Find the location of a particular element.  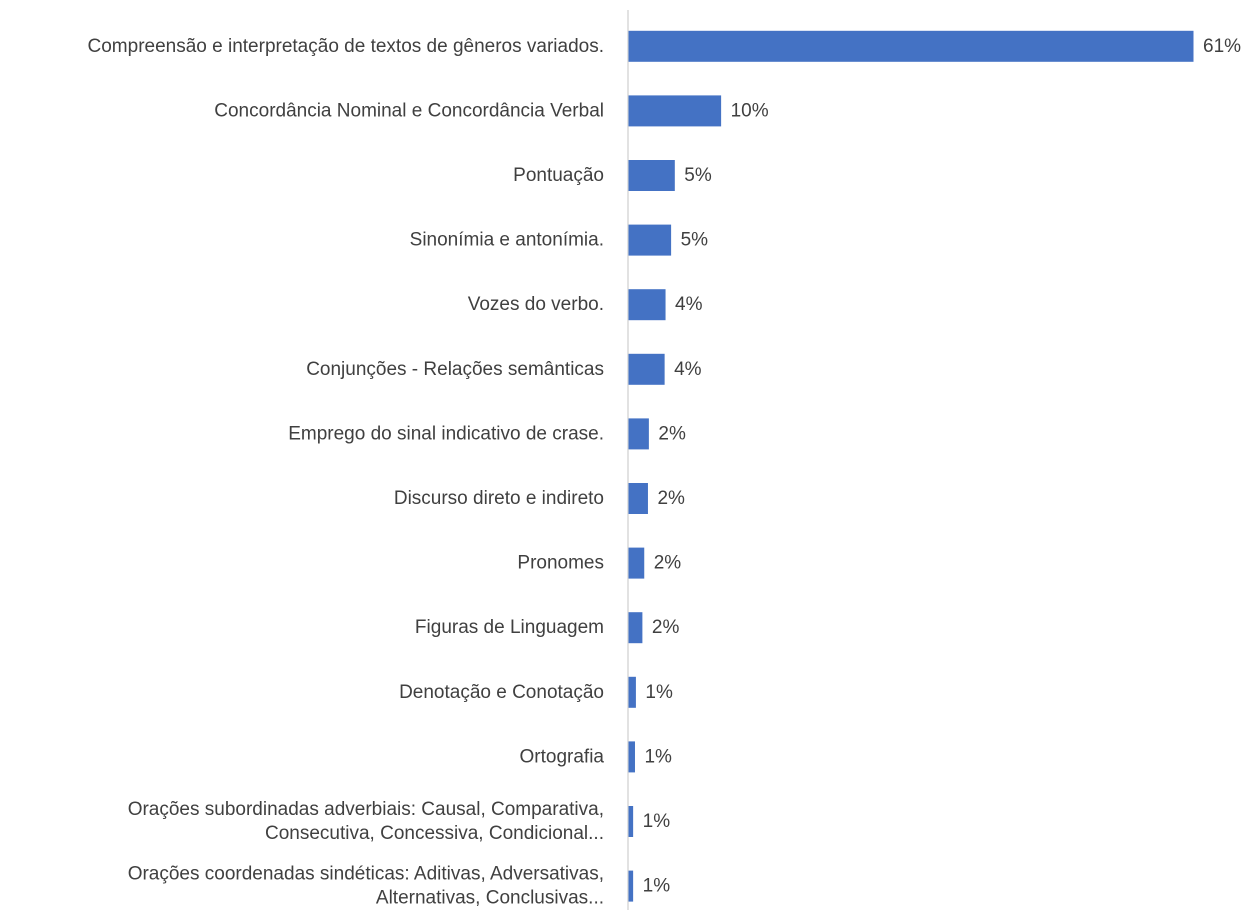

data-label-6: 2% is located at coordinates (672, 433).